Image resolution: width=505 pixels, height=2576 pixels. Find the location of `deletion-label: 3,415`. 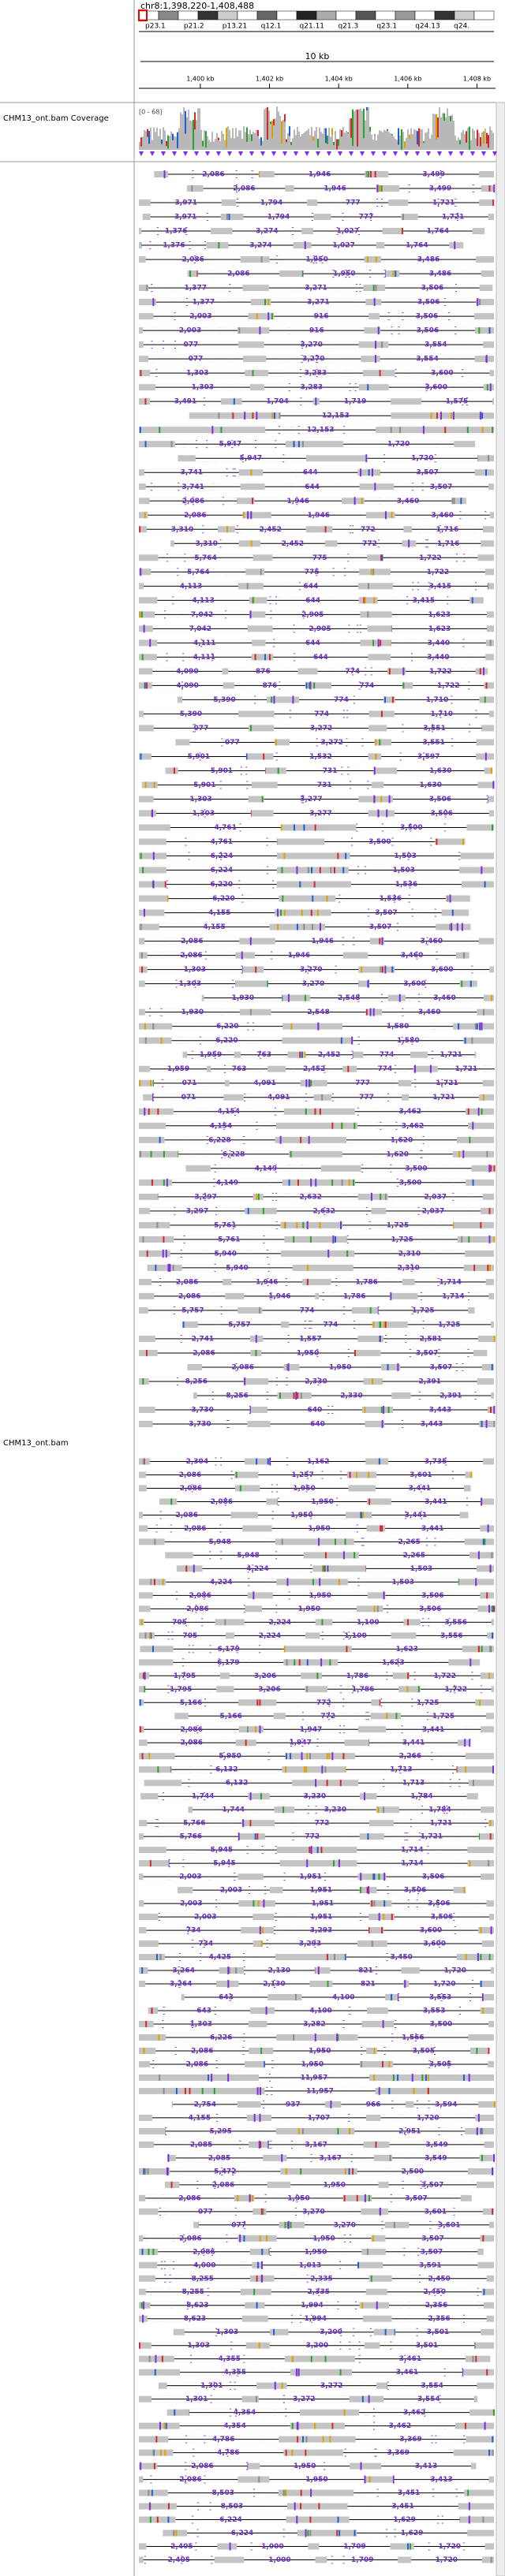

deletion-label: 3,415 is located at coordinates (424, 601).